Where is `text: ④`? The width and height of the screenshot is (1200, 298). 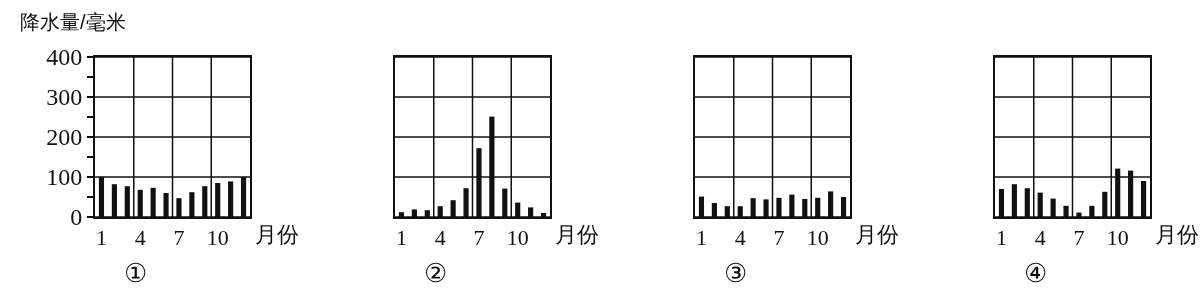
text: ④ is located at coordinates (1035, 274).